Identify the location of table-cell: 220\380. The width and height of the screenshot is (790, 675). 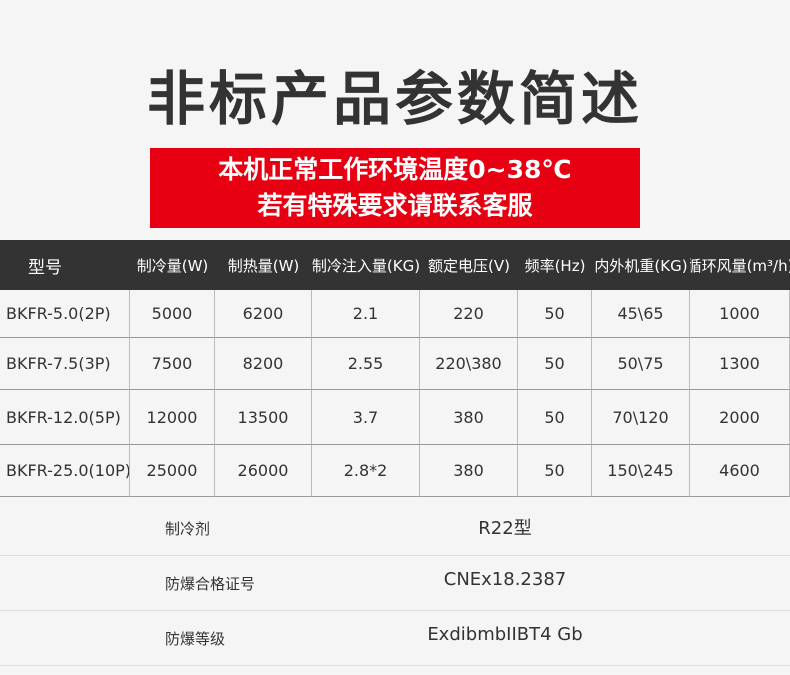
(469, 364).